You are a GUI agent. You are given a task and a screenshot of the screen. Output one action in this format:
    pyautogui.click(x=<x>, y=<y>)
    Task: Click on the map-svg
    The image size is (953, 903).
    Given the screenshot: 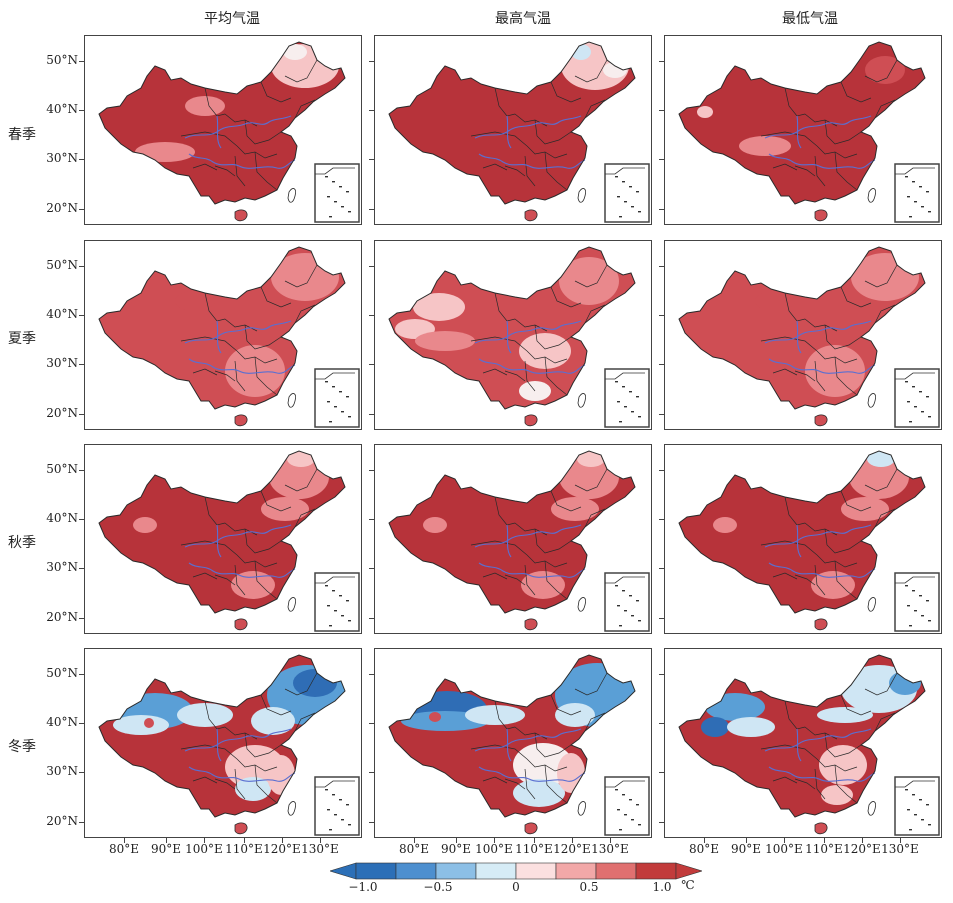 What is the action you would take?
    pyautogui.click(x=519, y=541)
    